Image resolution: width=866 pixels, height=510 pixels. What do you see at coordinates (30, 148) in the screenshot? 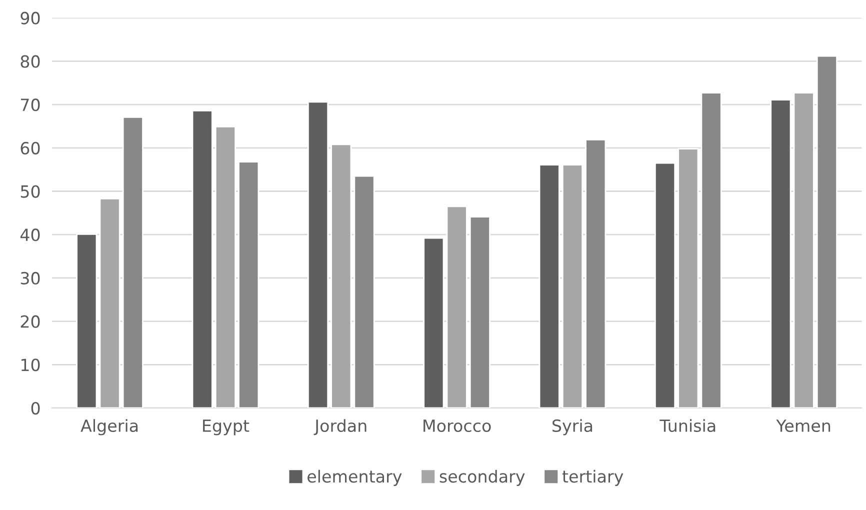
I see `y-tick-label: 60` at bounding box center [30, 148].